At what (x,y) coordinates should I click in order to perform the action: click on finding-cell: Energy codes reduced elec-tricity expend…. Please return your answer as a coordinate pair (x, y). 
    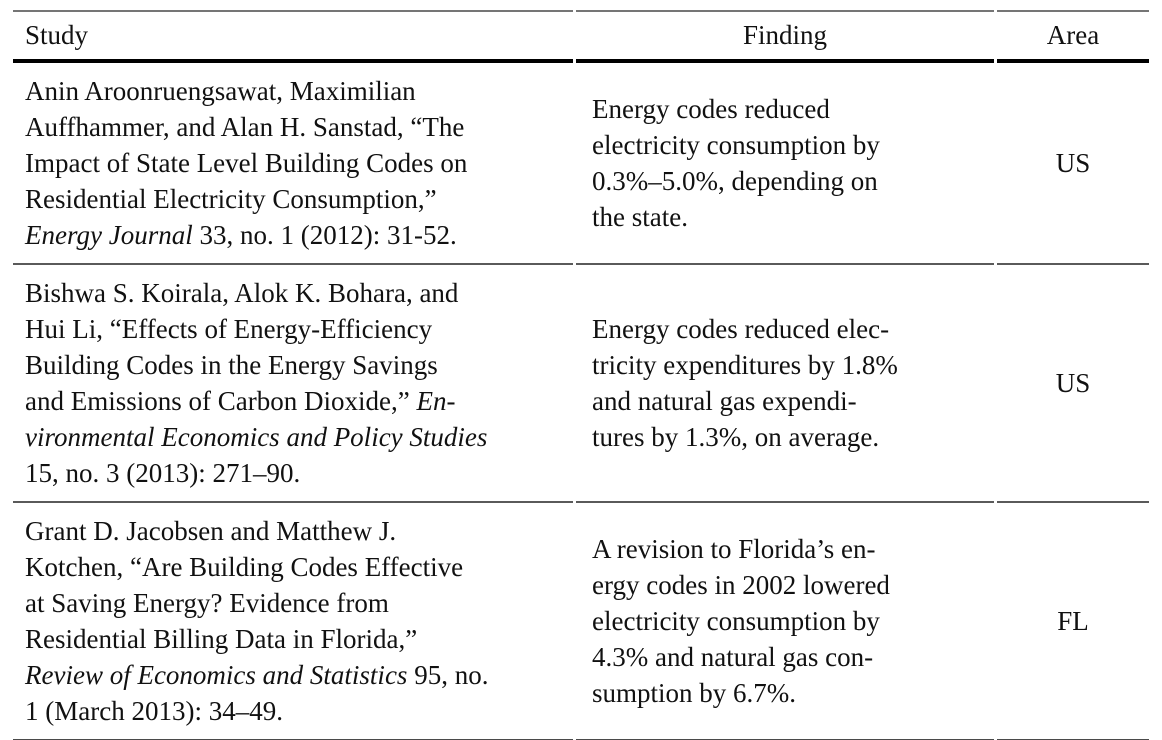
    Looking at the image, I should click on (785, 384).